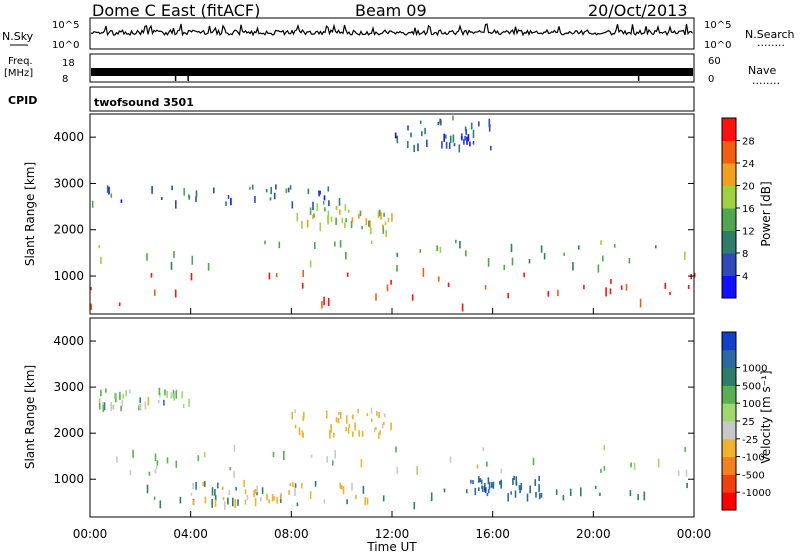 The height and width of the screenshot is (554, 800). What do you see at coordinates (291, 534) in the screenshot?
I see `x-tick-label: 08:00` at bounding box center [291, 534].